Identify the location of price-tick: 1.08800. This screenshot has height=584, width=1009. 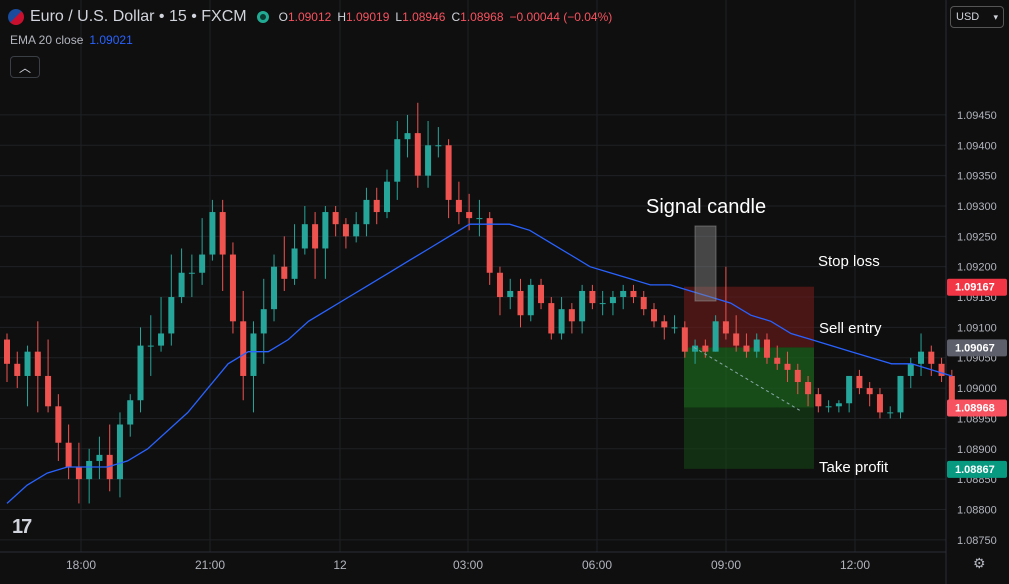
(977, 511).